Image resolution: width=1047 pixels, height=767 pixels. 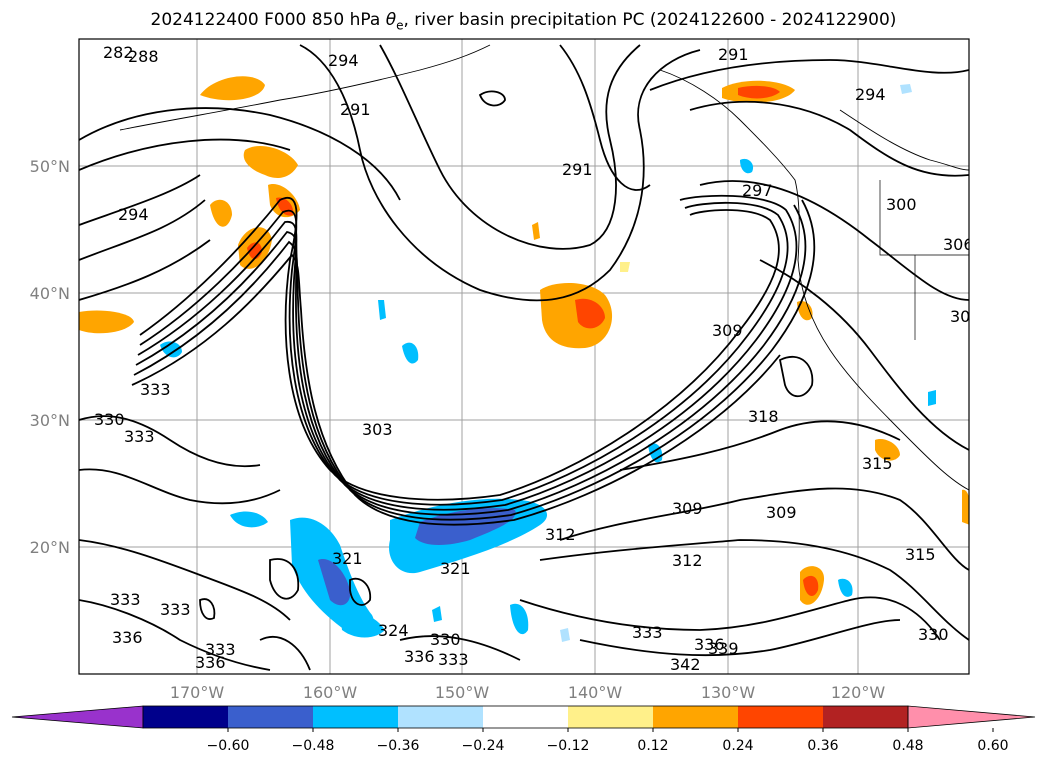 I want to click on colorbar-tick-label: 0.12, so click(x=652, y=746).